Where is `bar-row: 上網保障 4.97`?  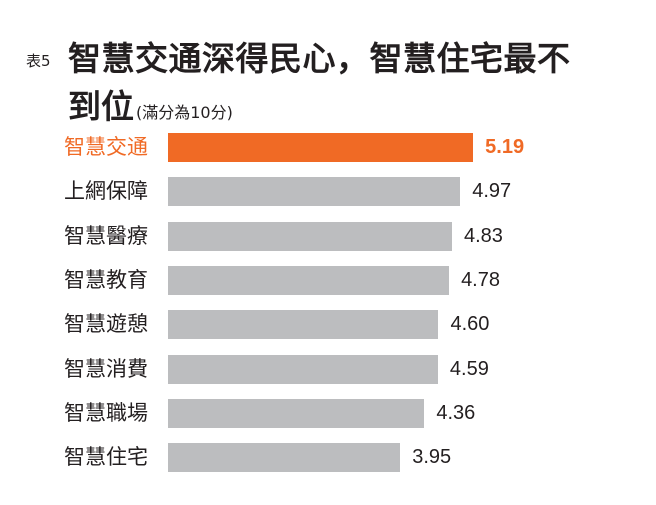 bar-row: 上網保障 4.97 is located at coordinates (328, 192).